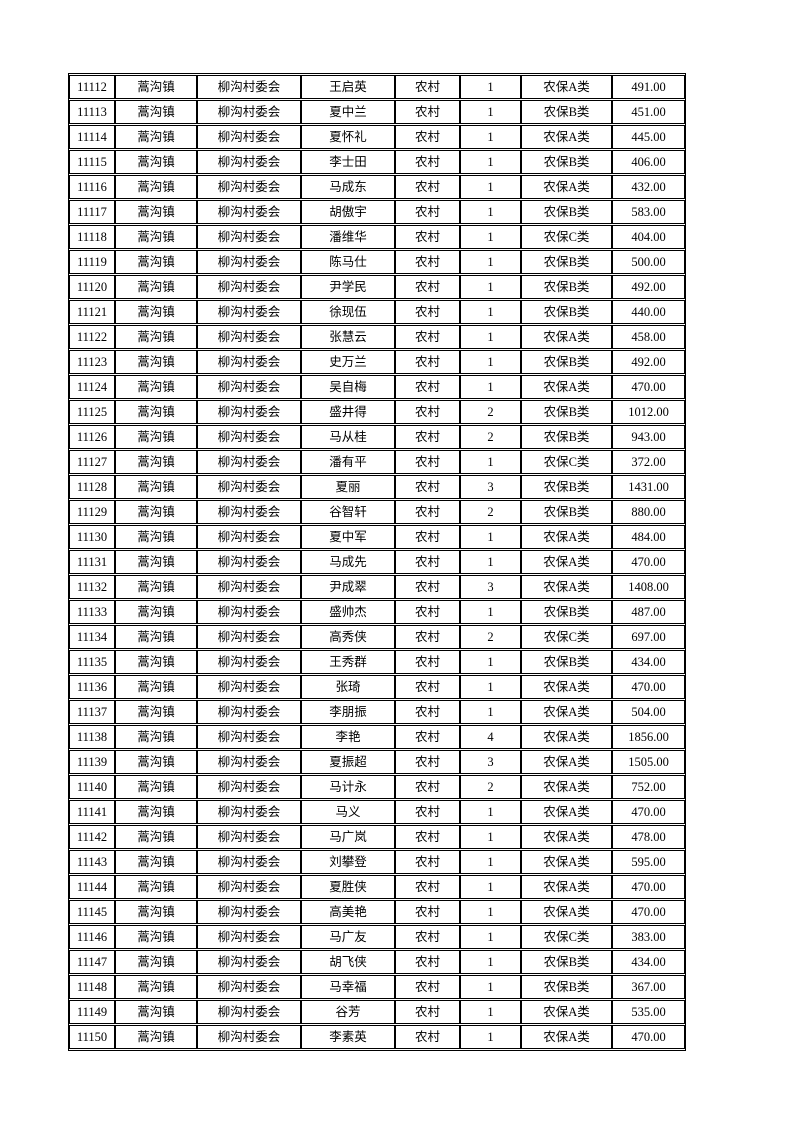  Describe the element at coordinates (92, 412) in the screenshot. I see `cell-record-id: 11125` at that location.